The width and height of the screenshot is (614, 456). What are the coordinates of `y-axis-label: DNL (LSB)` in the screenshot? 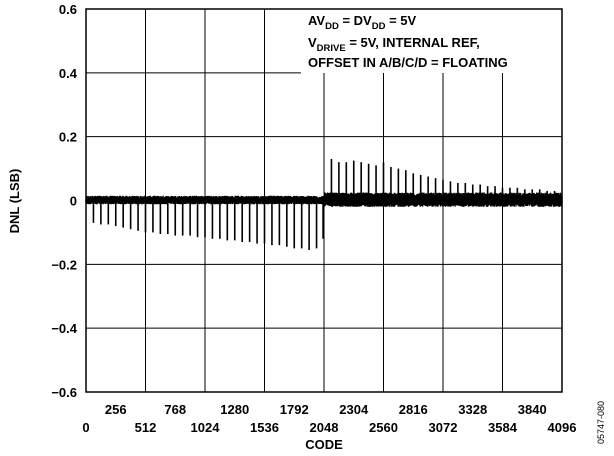 It's located at (14, 201).